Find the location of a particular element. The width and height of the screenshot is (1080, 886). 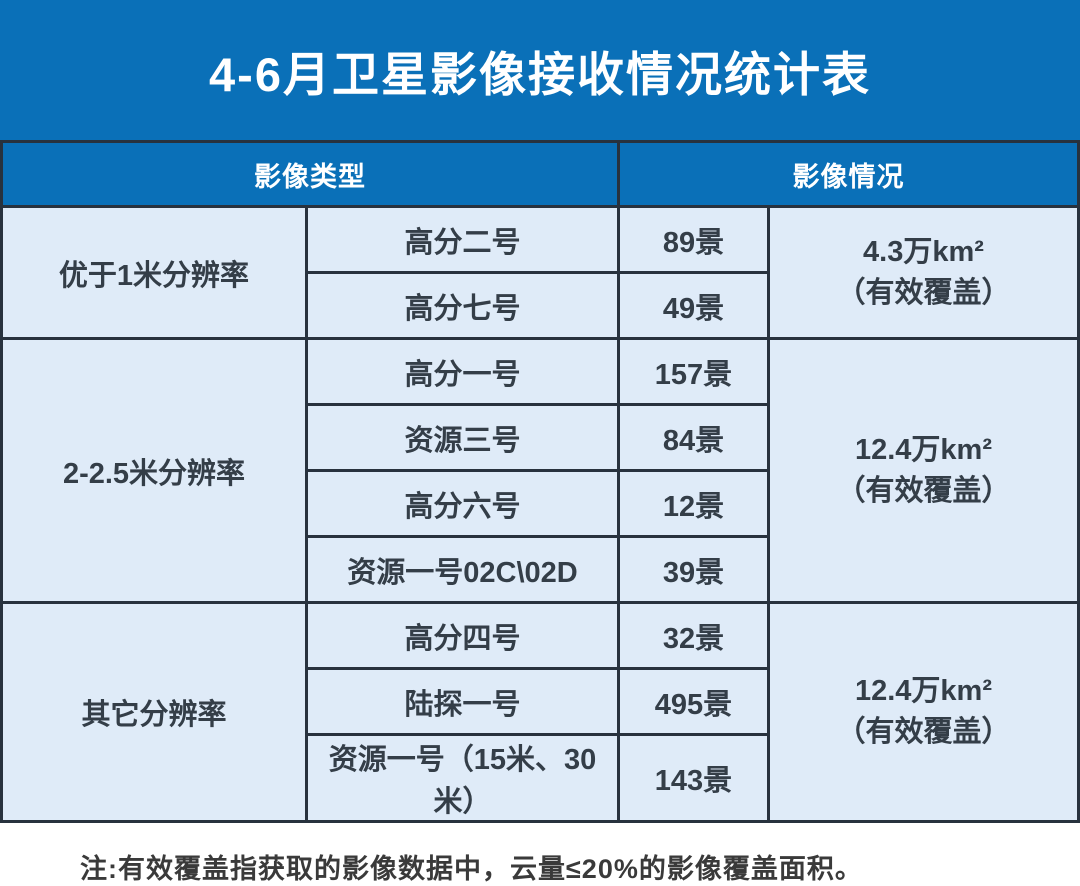

footnote: 注:有效覆盖指获取的影像数据中，云量≤20%的影像覆盖面积。 is located at coordinates (471, 869).